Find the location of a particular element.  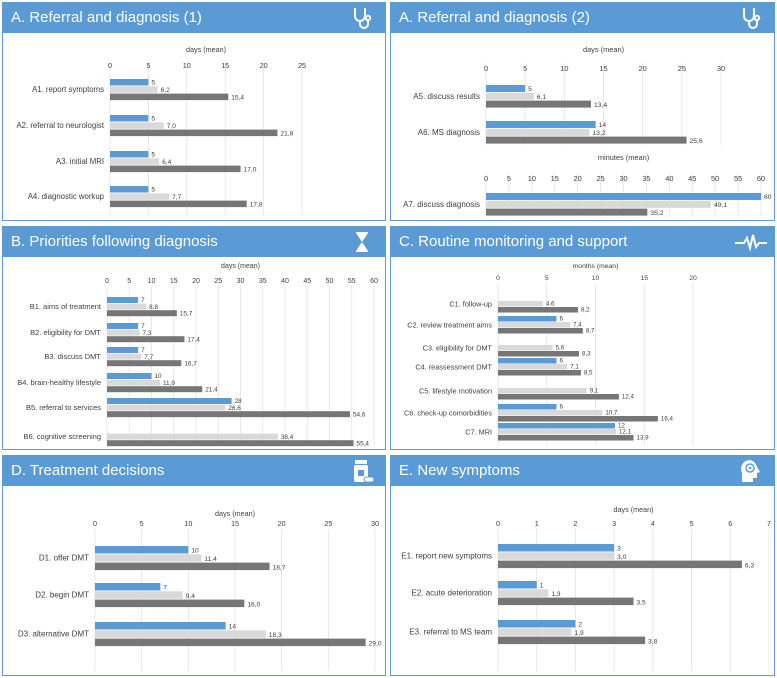

chart-a2-days-data-label-light: 13,2 is located at coordinates (598, 133).